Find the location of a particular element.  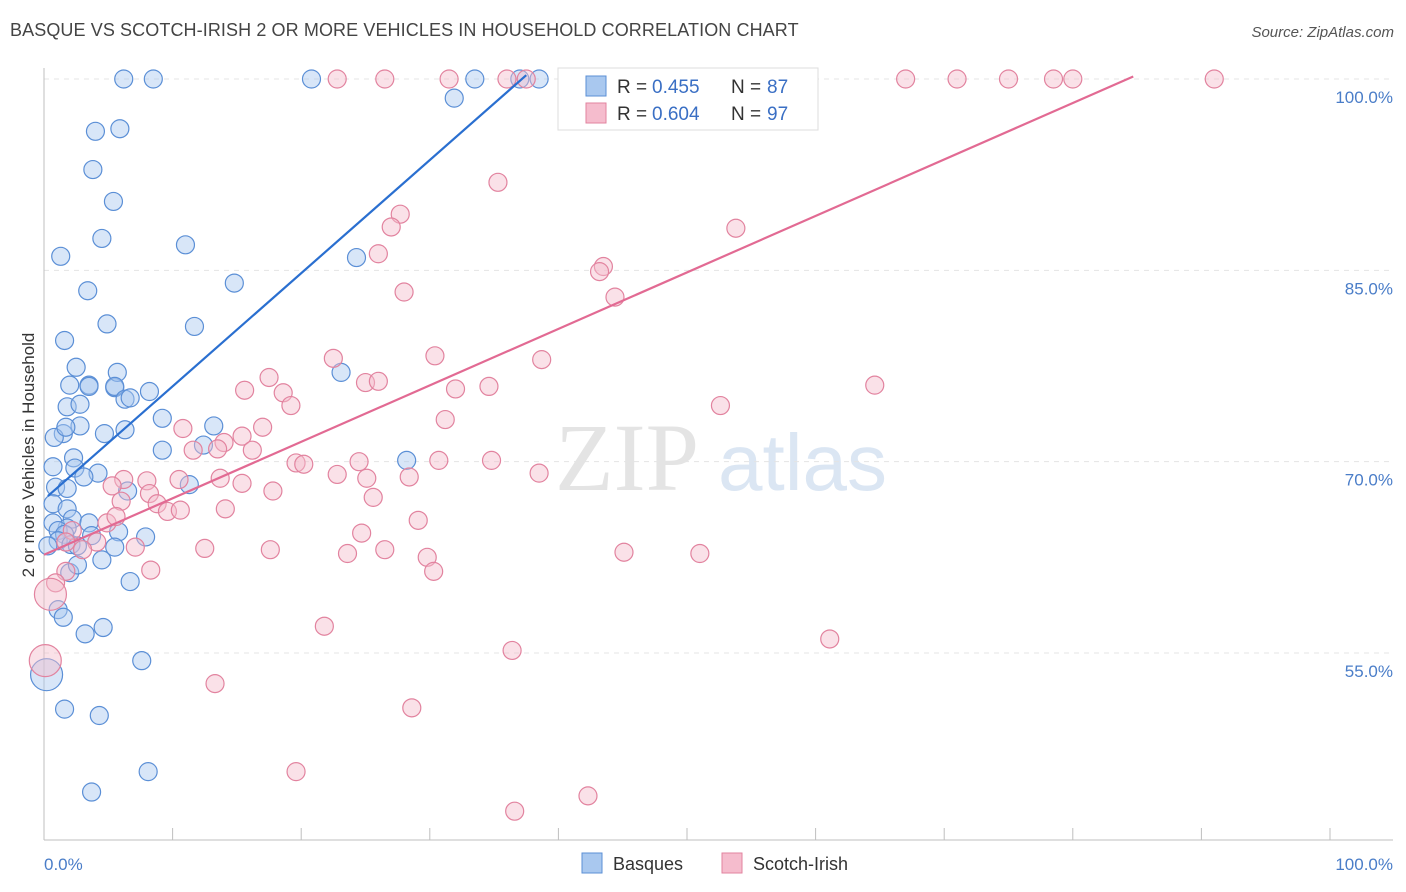

watermark-zip: ZIP is located at coordinates (627, 457).